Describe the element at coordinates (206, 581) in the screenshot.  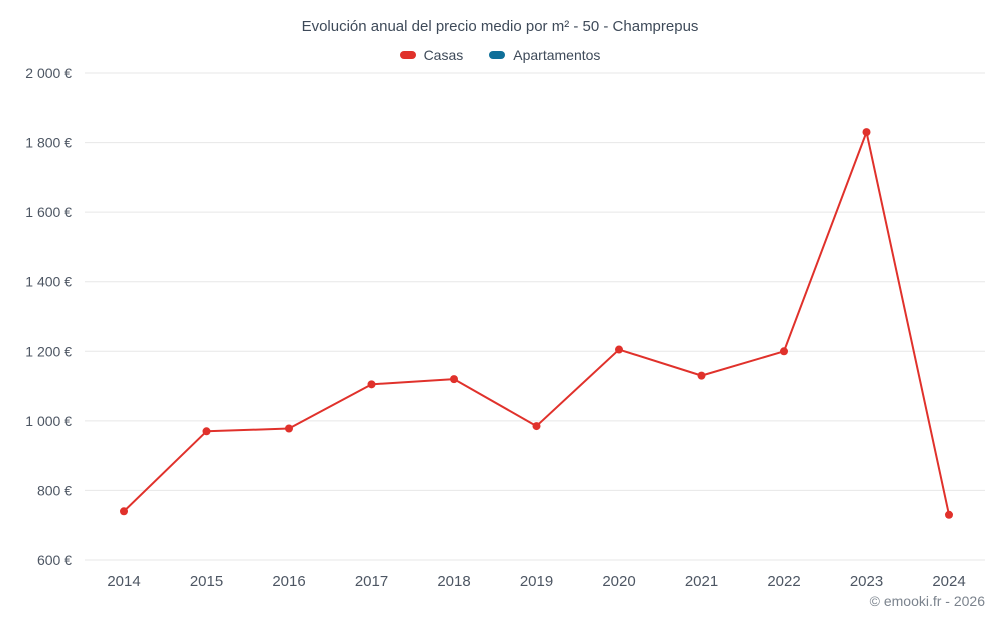
I see `x-tick-label-2015: 2015` at that location.